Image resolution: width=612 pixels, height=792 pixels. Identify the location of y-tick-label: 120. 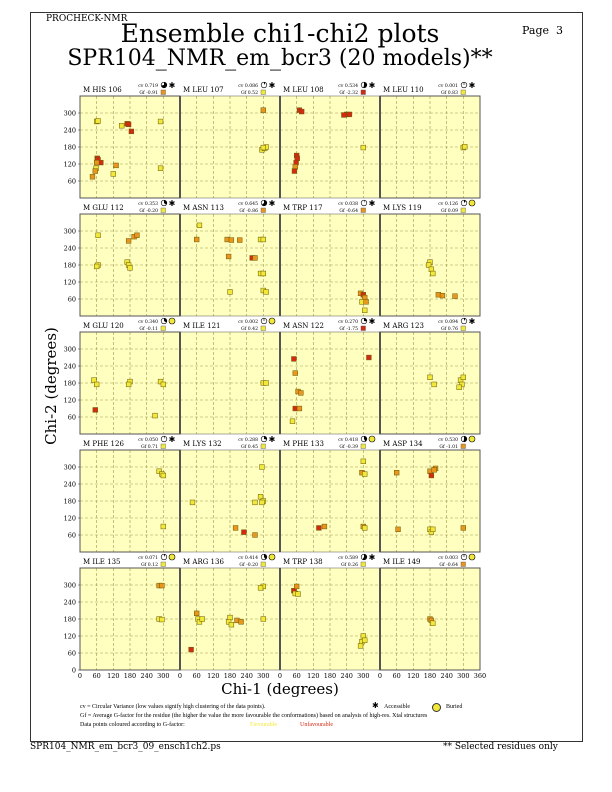
(70, 637).